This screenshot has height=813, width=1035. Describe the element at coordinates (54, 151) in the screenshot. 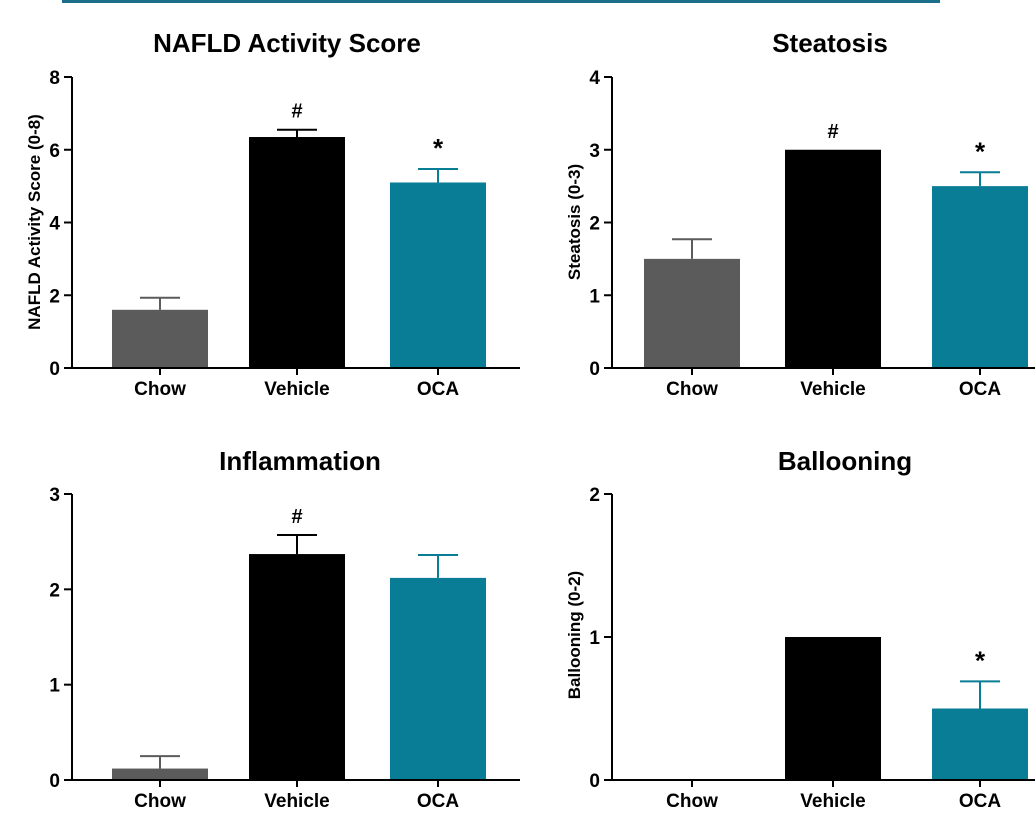

I see `y-tick-label: 6` at that location.